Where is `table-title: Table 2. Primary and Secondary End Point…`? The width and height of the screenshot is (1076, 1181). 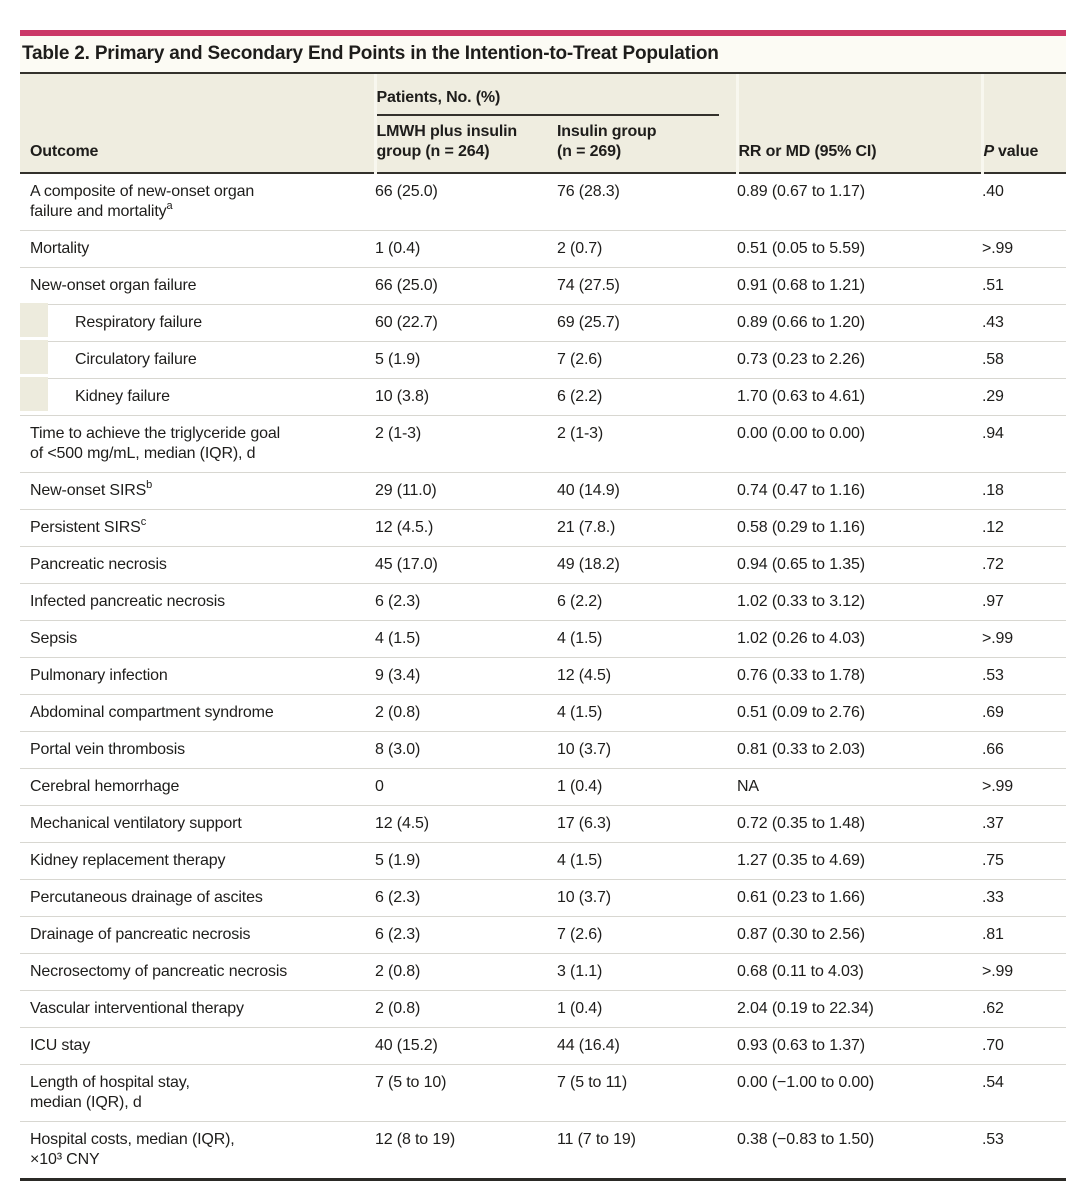
table-title: Table 2. Primary and Secondary End Point… is located at coordinates (370, 53).